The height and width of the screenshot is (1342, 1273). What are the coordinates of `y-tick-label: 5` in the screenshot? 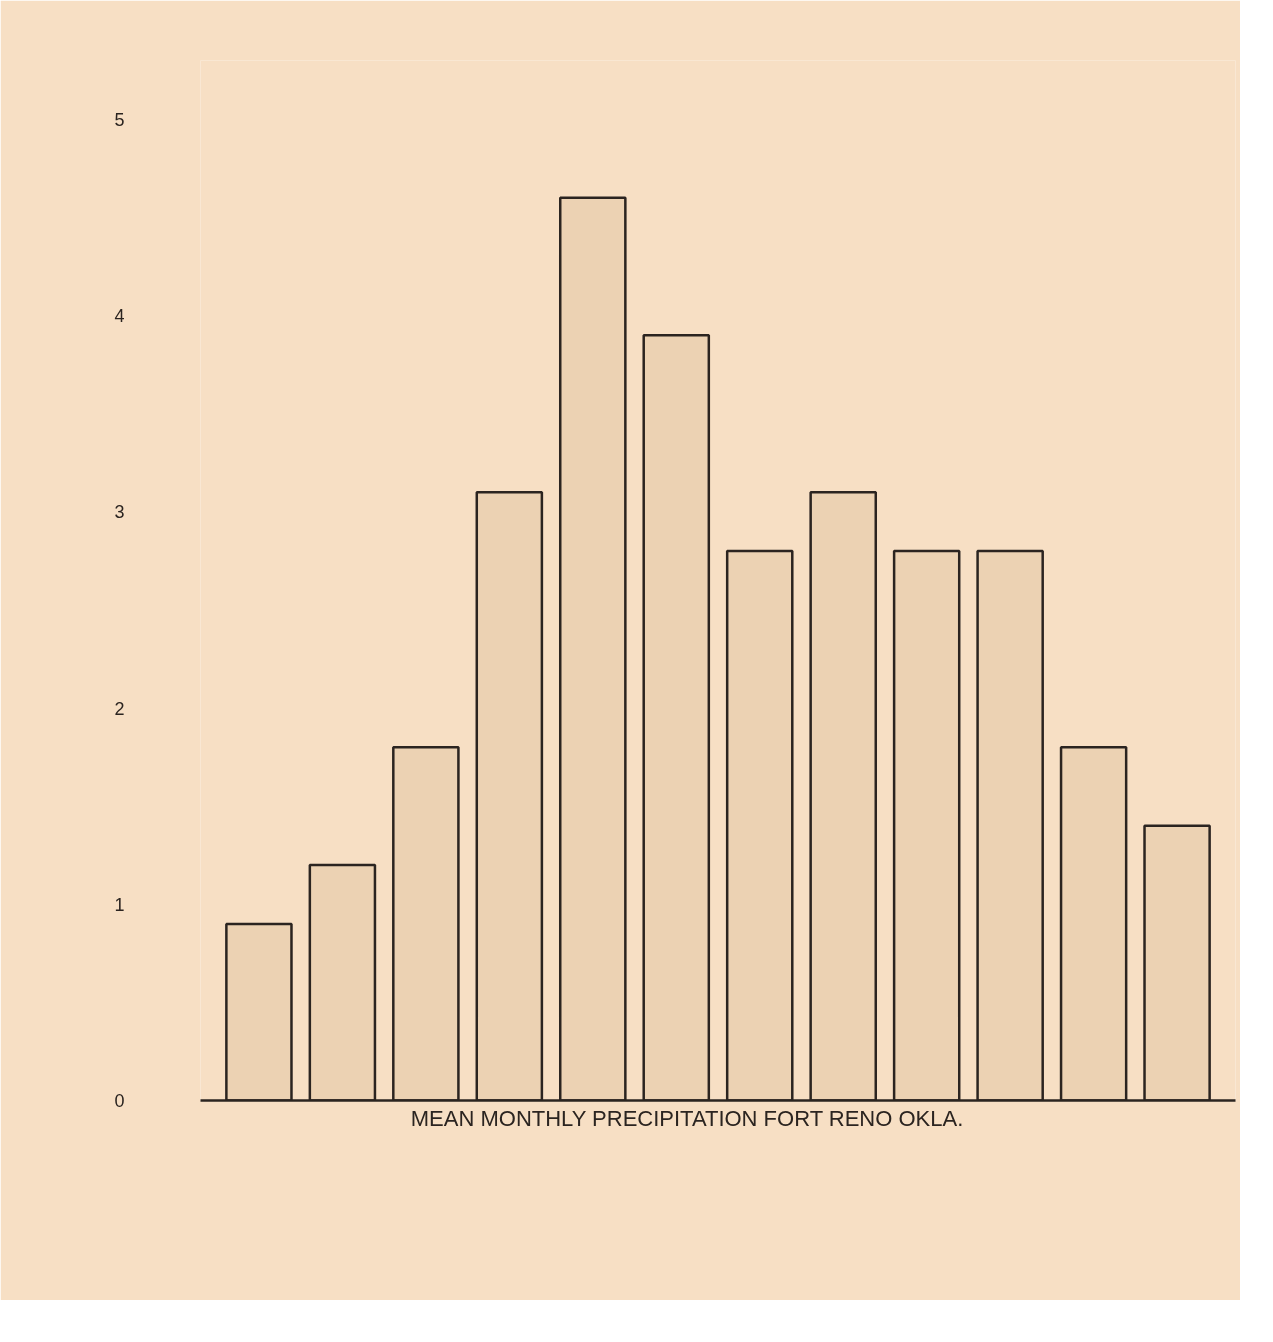 It's located at (119, 119).